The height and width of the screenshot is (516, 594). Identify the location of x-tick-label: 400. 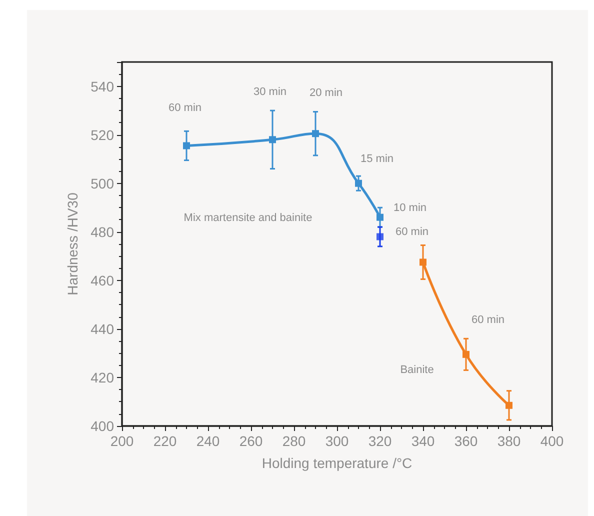
(552, 441).